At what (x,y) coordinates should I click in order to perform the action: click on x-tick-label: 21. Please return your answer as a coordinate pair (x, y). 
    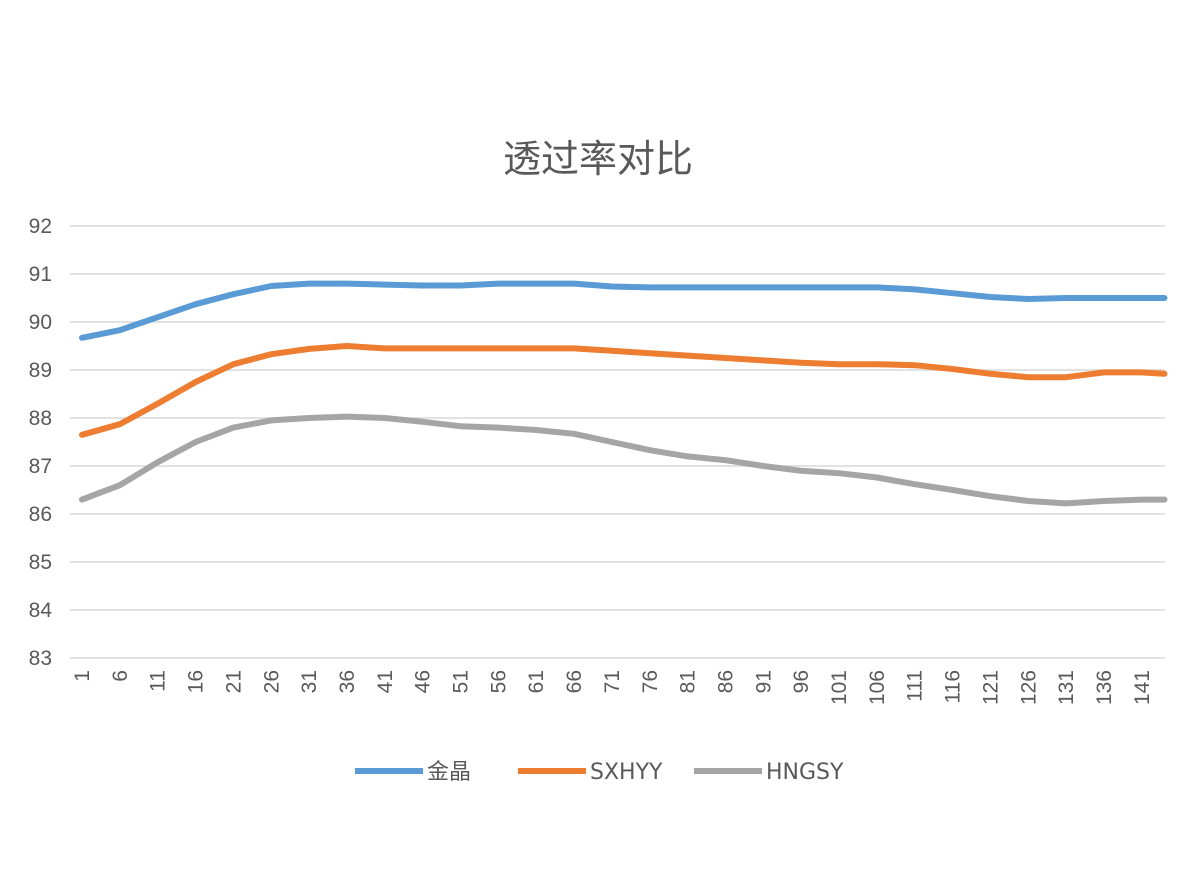
    Looking at the image, I should click on (233, 681).